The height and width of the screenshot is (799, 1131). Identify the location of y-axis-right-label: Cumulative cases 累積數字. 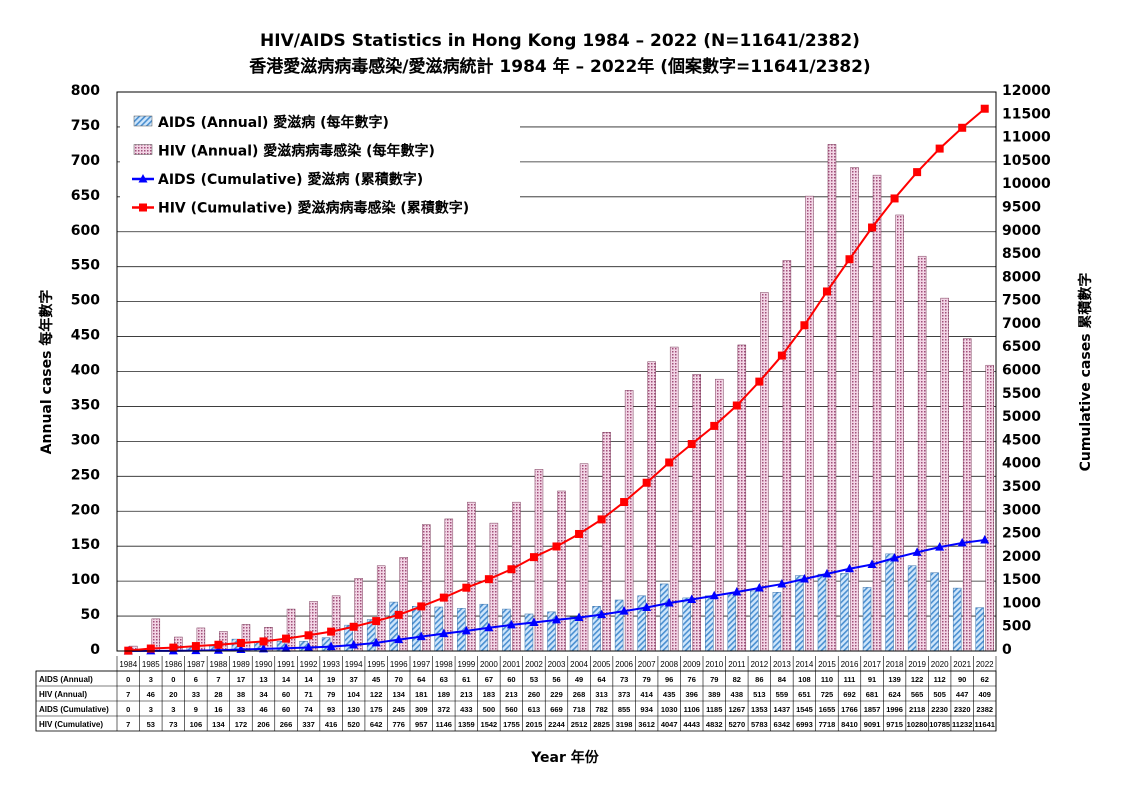
(1085, 372).